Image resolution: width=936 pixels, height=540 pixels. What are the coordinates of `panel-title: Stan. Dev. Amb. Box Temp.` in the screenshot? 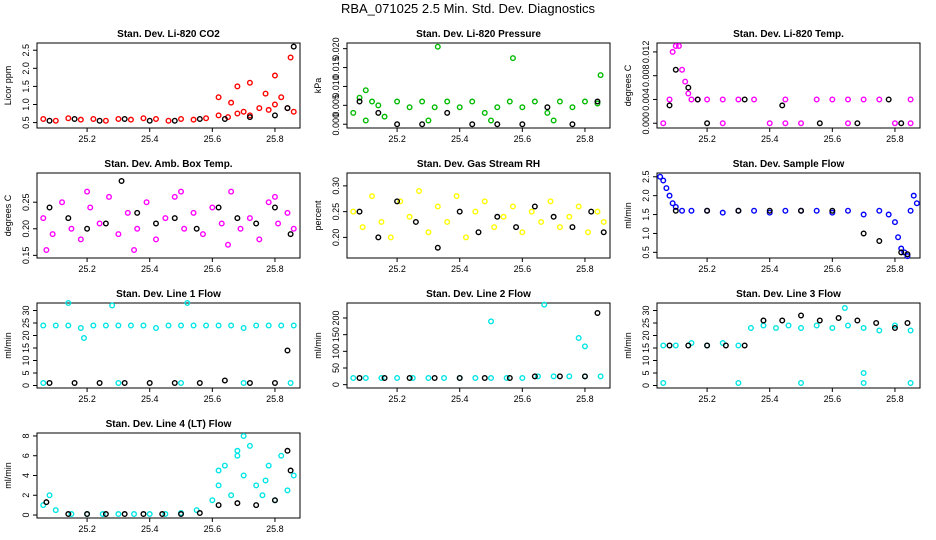 It's located at (168, 164).